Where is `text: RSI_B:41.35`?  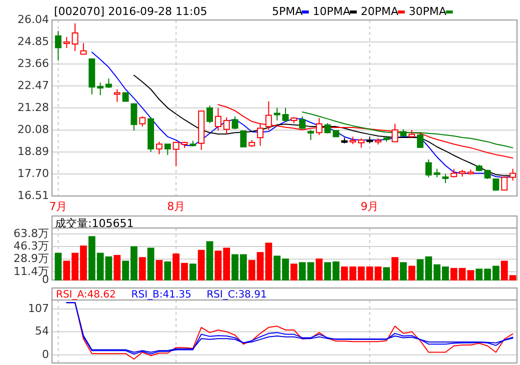 text: RSI_B:41.35 is located at coordinates (161, 295).